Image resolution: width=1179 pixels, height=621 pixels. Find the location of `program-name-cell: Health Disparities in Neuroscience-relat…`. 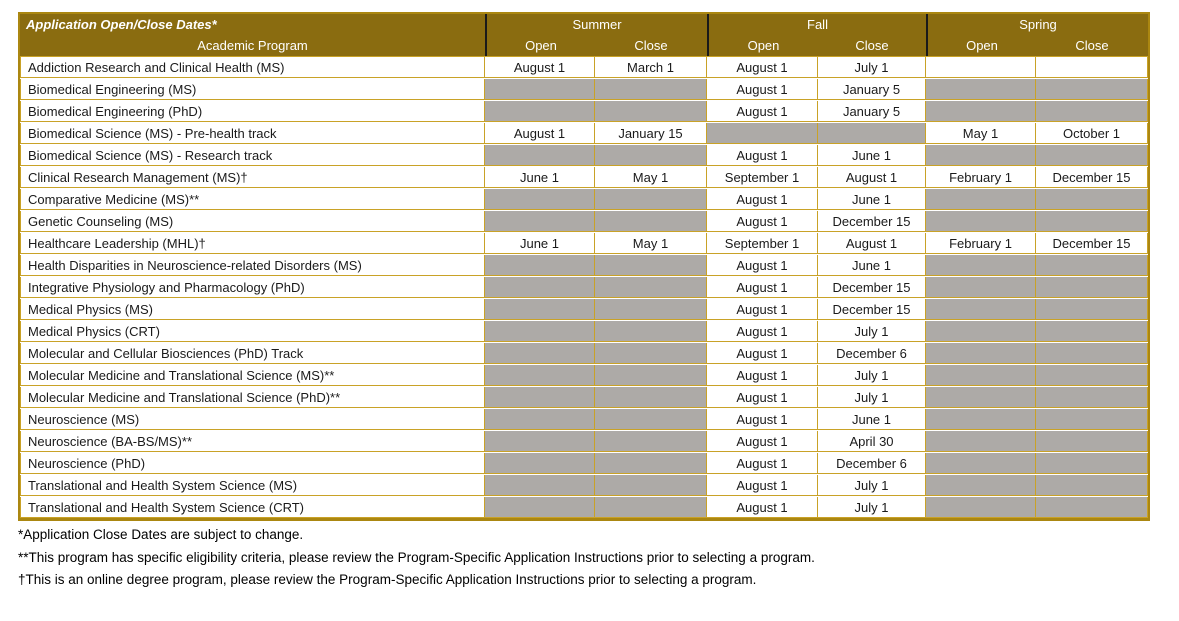

program-name-cell: Health Disparities in Neuroscience-relat… is located at coordinates (252, 265).